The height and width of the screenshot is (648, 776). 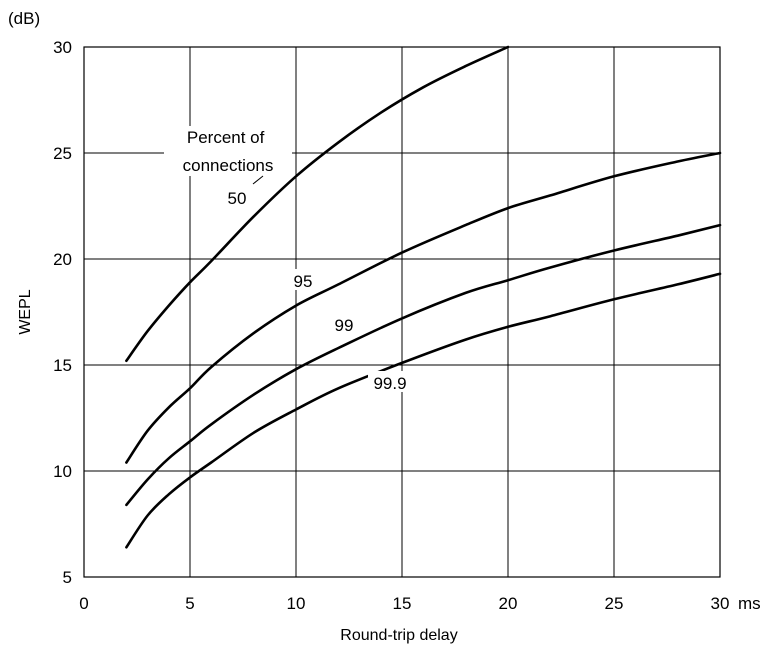 What do you see at coordinates (62, 259) in the screenshot?
I see `y-tick-label: 20` at bounding box center [62, 259].